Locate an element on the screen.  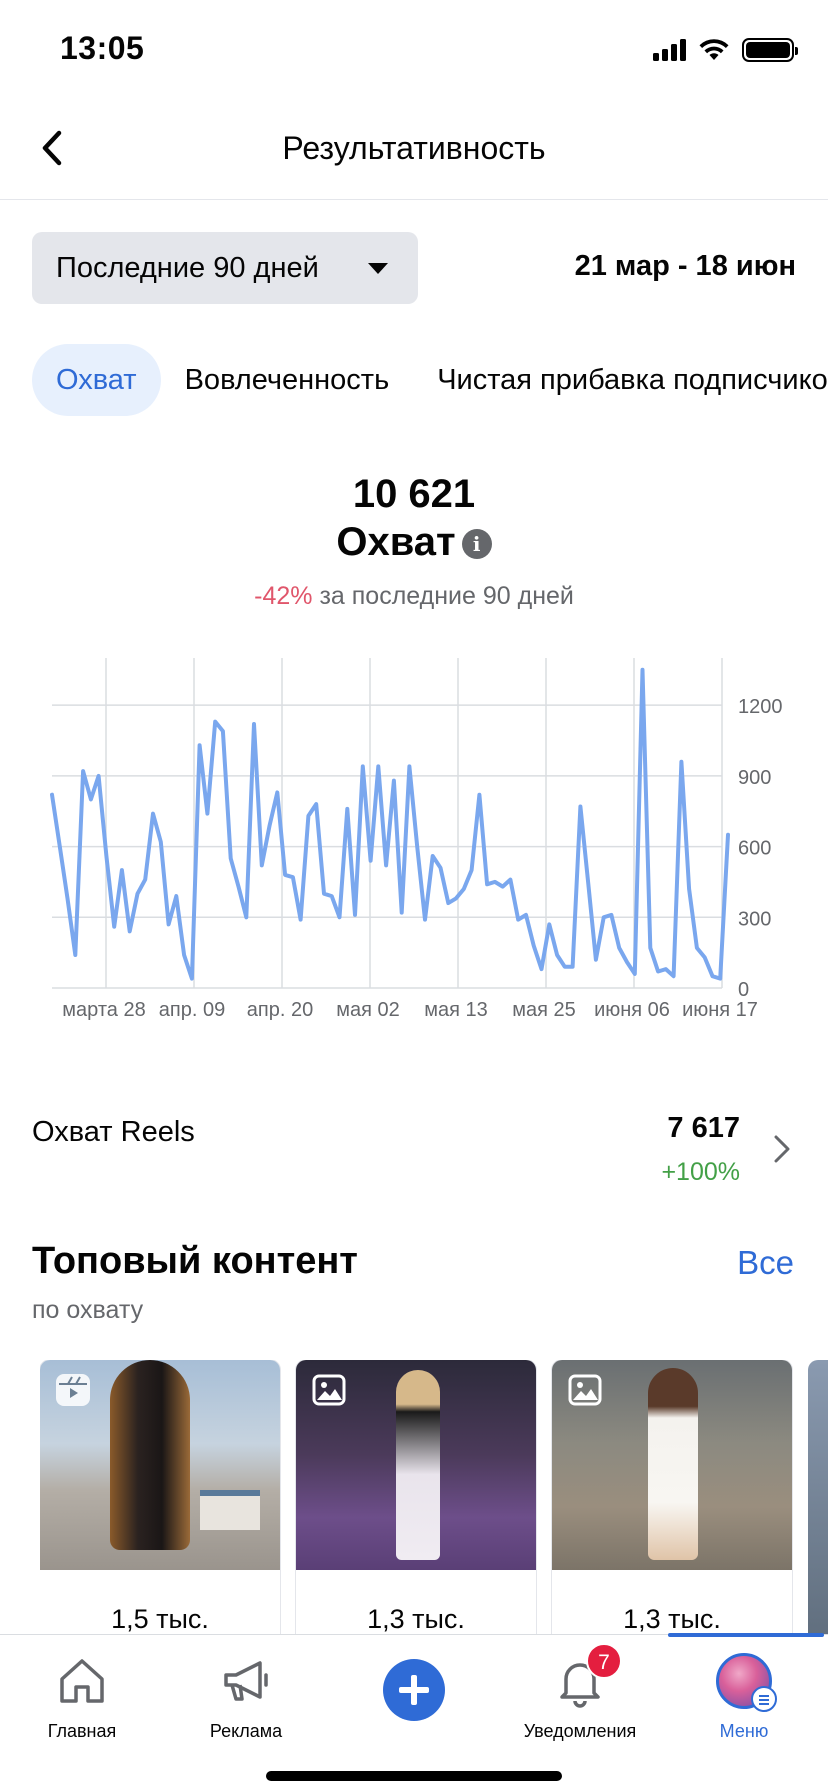
tab-engagement: Вовлеченность is located at coordinates (287, 380).